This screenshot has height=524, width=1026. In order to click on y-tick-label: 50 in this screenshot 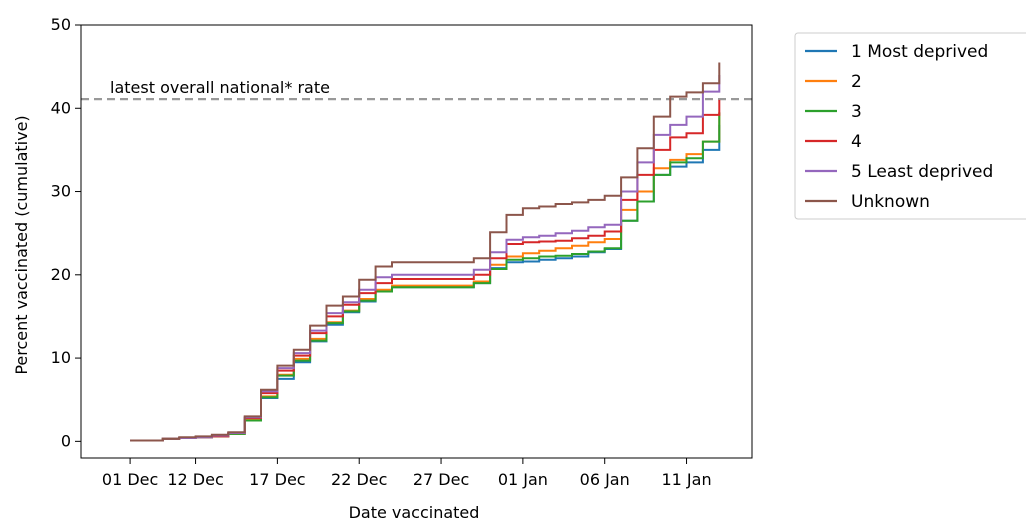, I will do `click(61, 24)`.